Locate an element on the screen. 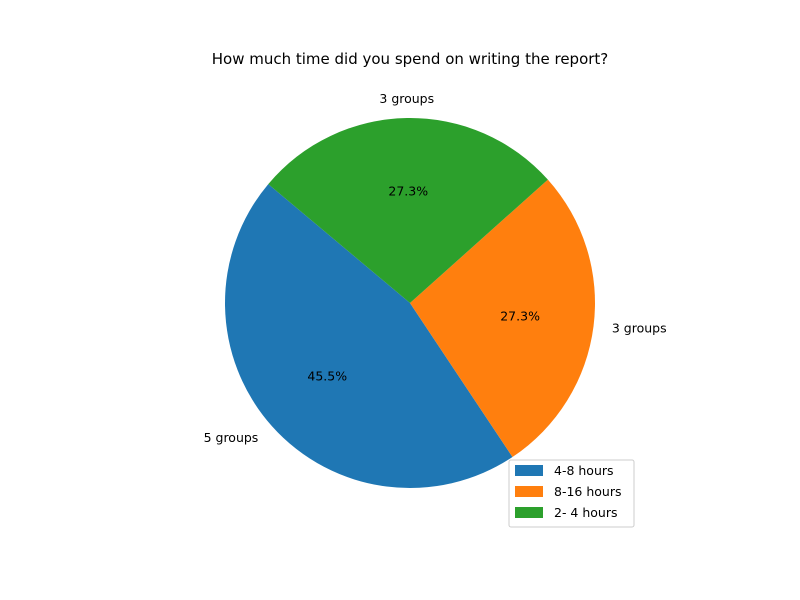  legend-label: 2- 4 hours is located at coordinates (586, 512).